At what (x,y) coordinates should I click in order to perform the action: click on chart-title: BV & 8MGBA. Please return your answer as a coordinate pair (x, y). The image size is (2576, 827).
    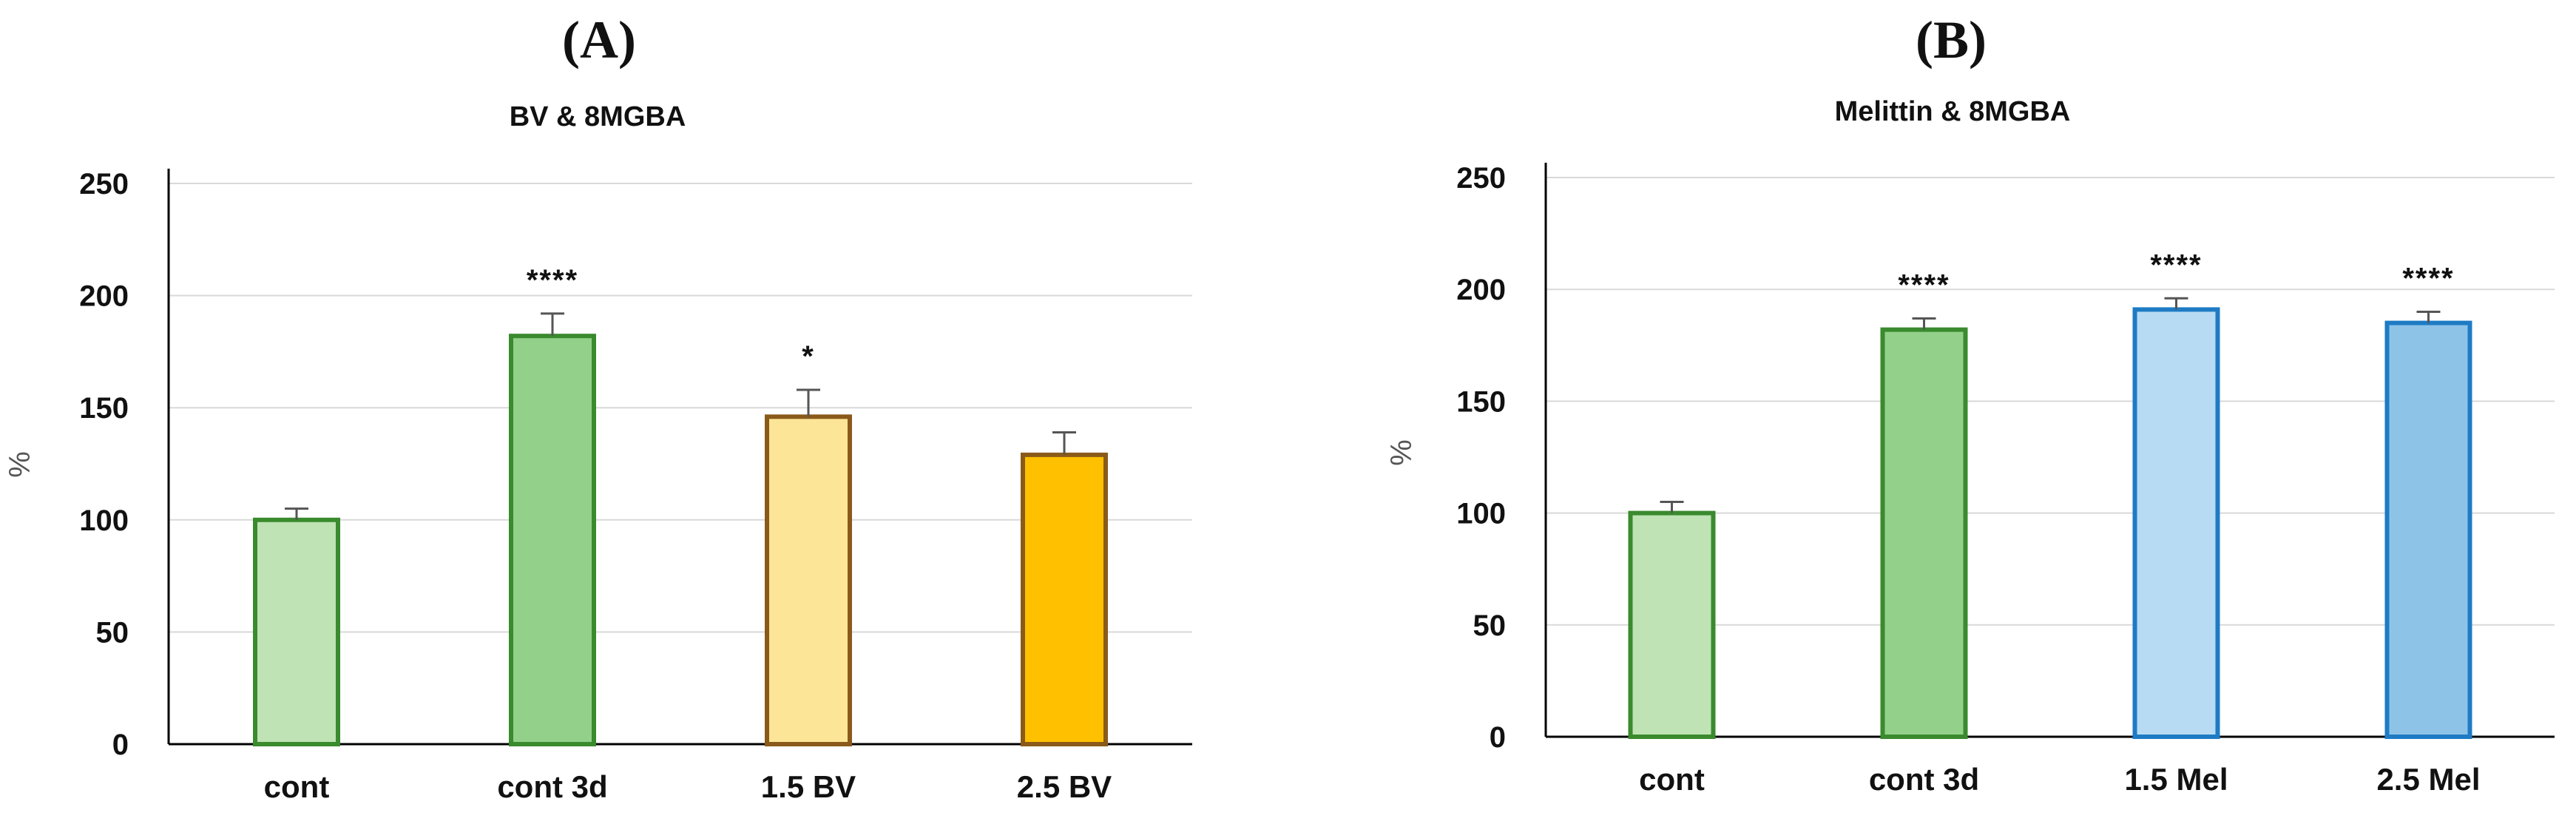
    Looking at the image, I should click on (598, 116).